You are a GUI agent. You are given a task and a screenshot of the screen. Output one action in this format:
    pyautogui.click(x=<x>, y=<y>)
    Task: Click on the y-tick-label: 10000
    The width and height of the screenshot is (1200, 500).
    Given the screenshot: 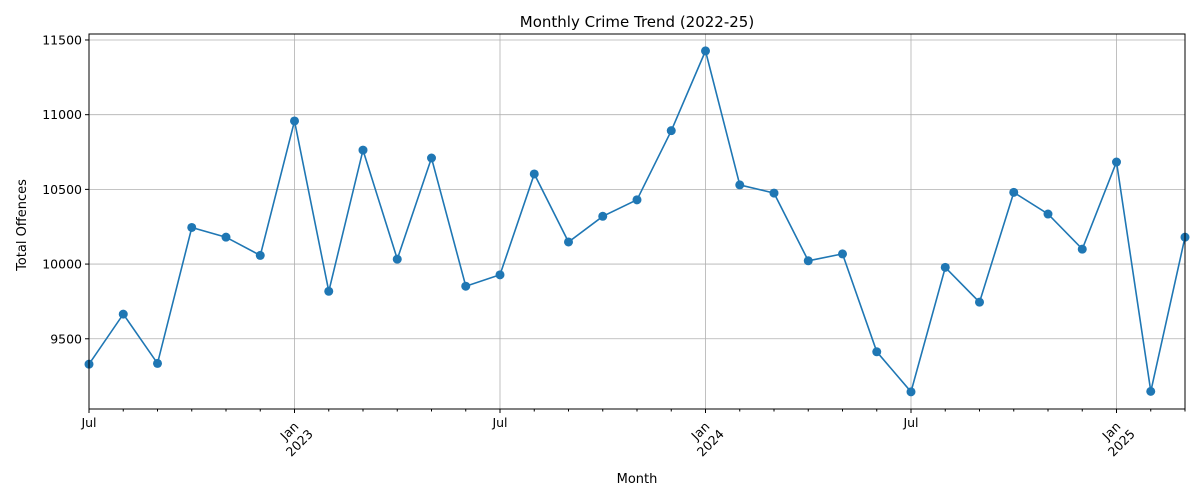 What is the action you would take?
    pyautogui.click(x=62, y=264)
    